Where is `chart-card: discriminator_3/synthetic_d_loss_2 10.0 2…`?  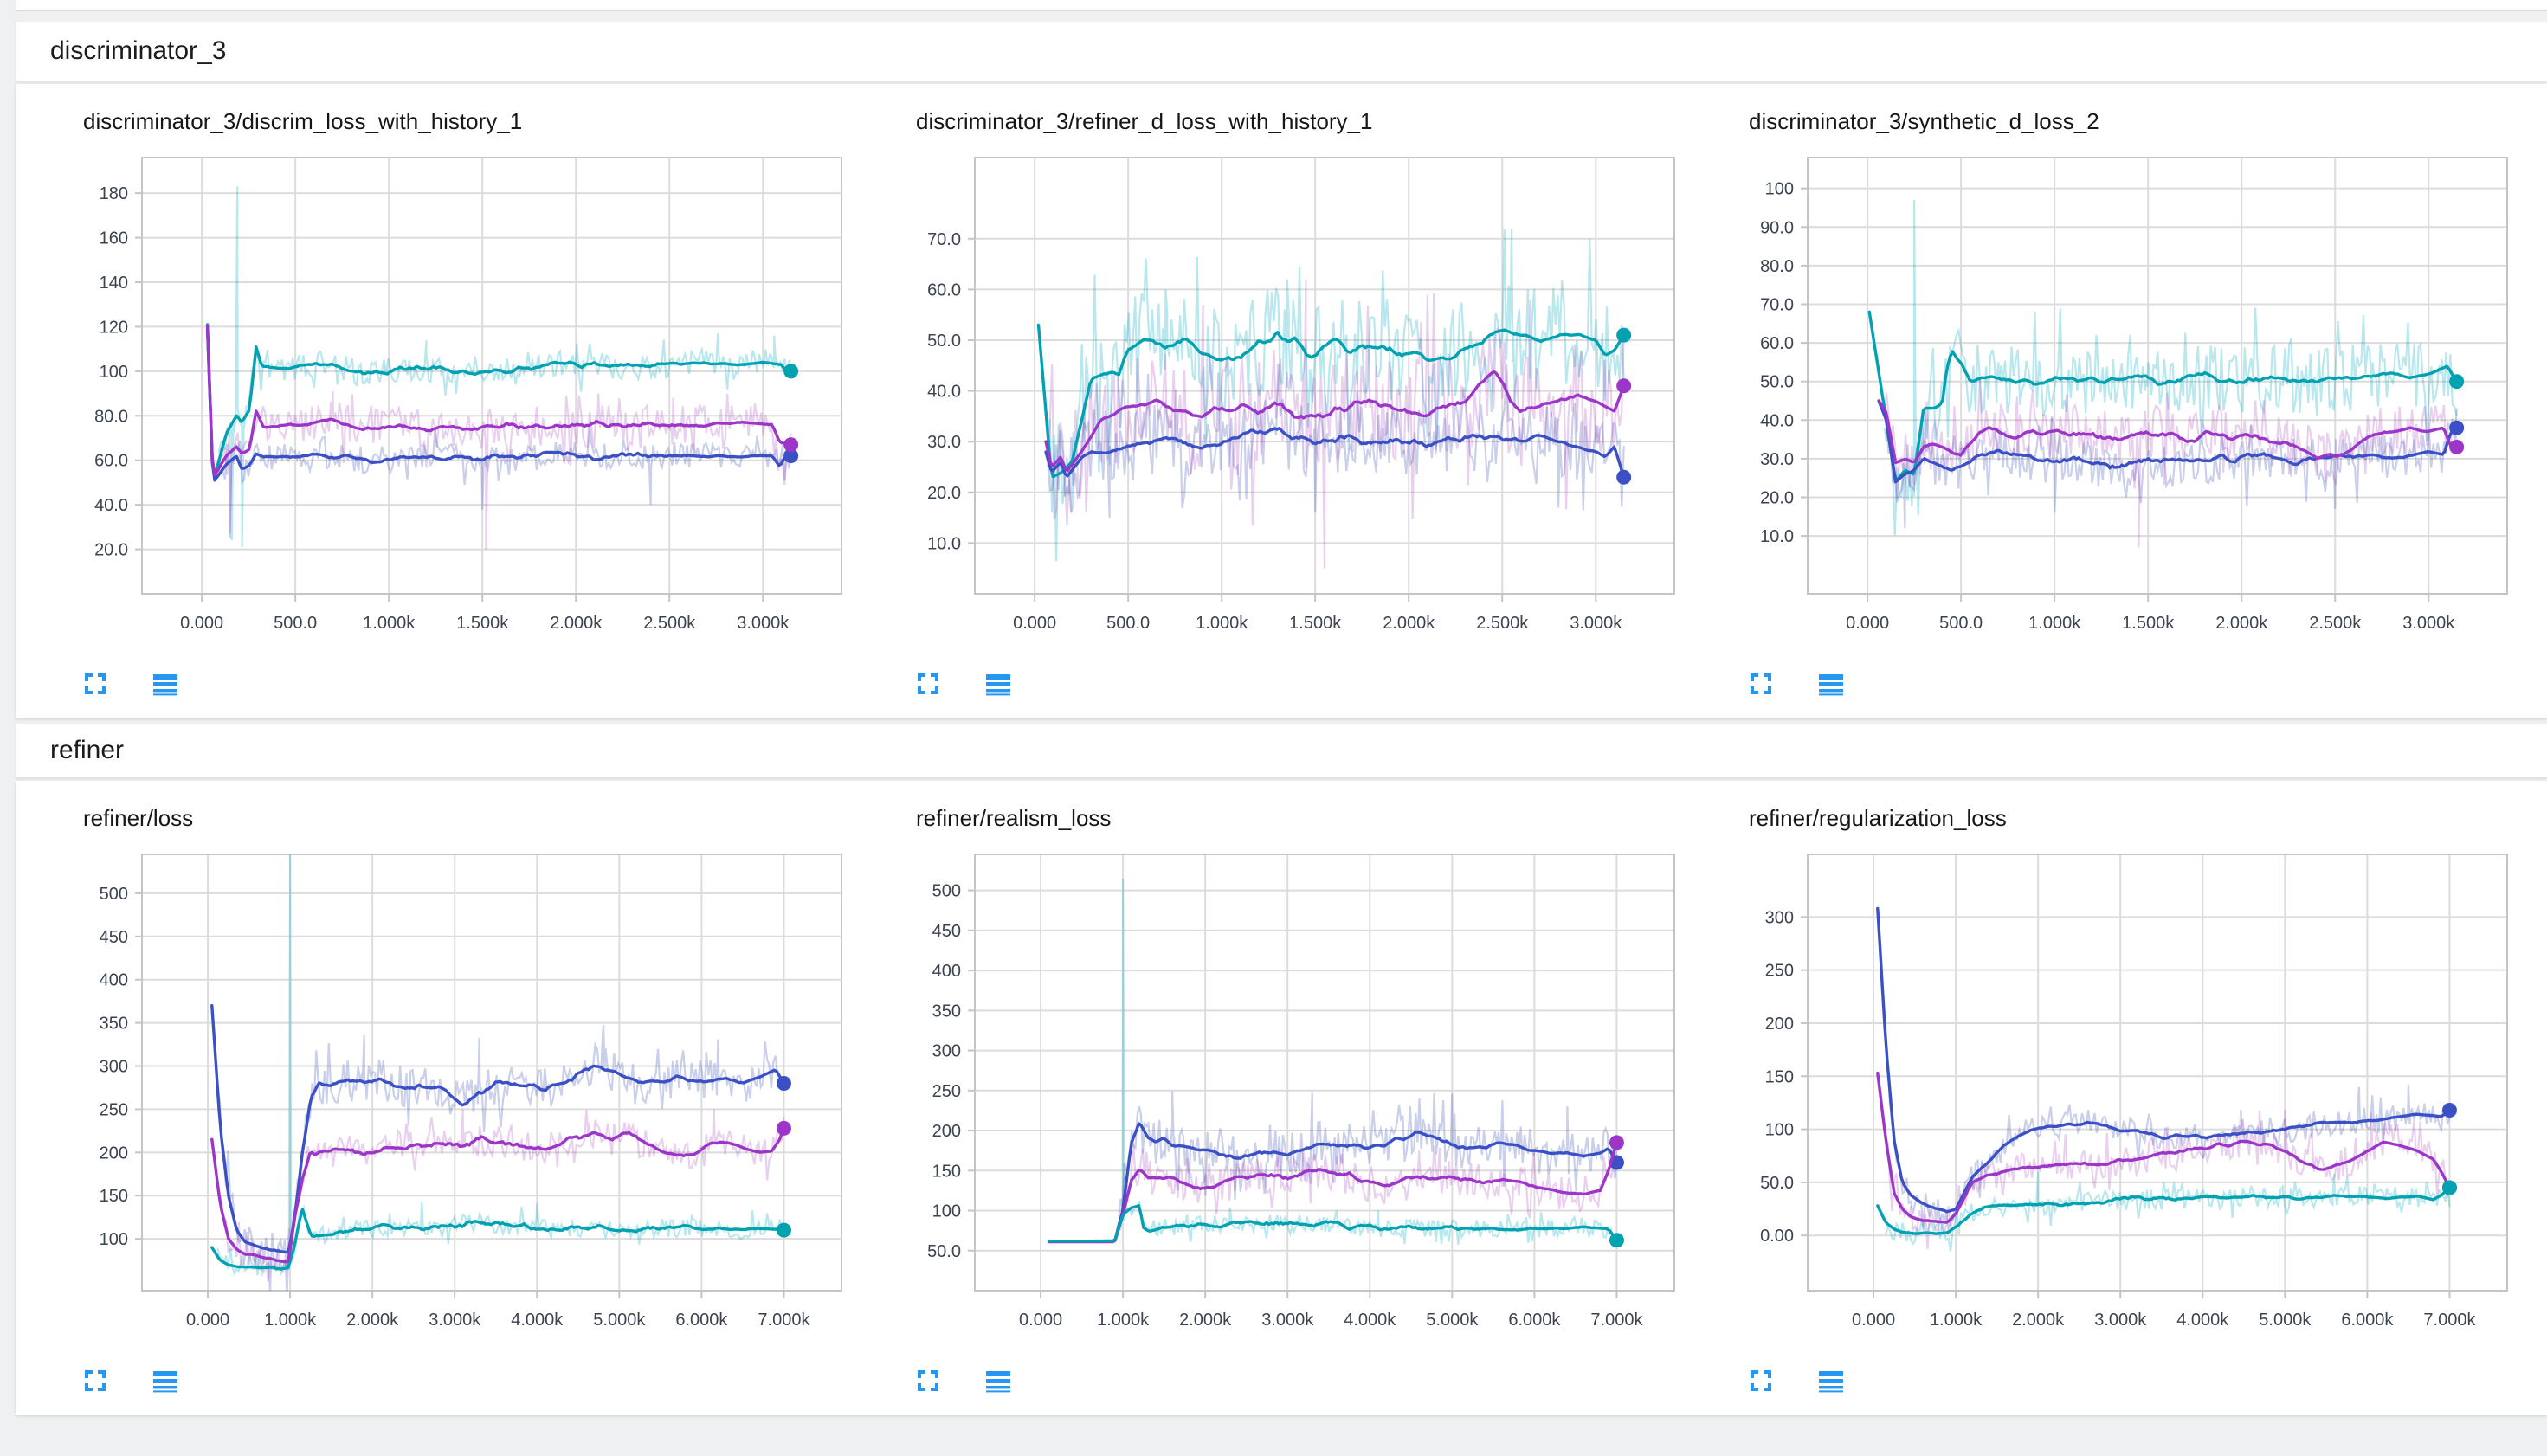 chart-card: discriminator_3/synthetic_d_loss_2 10.0 2… is located at coordinates (2121, 400).